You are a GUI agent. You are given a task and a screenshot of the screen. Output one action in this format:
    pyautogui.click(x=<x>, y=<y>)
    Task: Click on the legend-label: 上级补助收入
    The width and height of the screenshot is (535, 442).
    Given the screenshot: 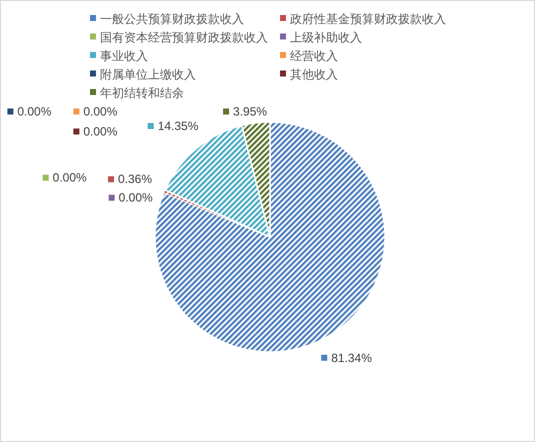 What is the action you would take?
    pyautogui.click(x=326, y=37)
    